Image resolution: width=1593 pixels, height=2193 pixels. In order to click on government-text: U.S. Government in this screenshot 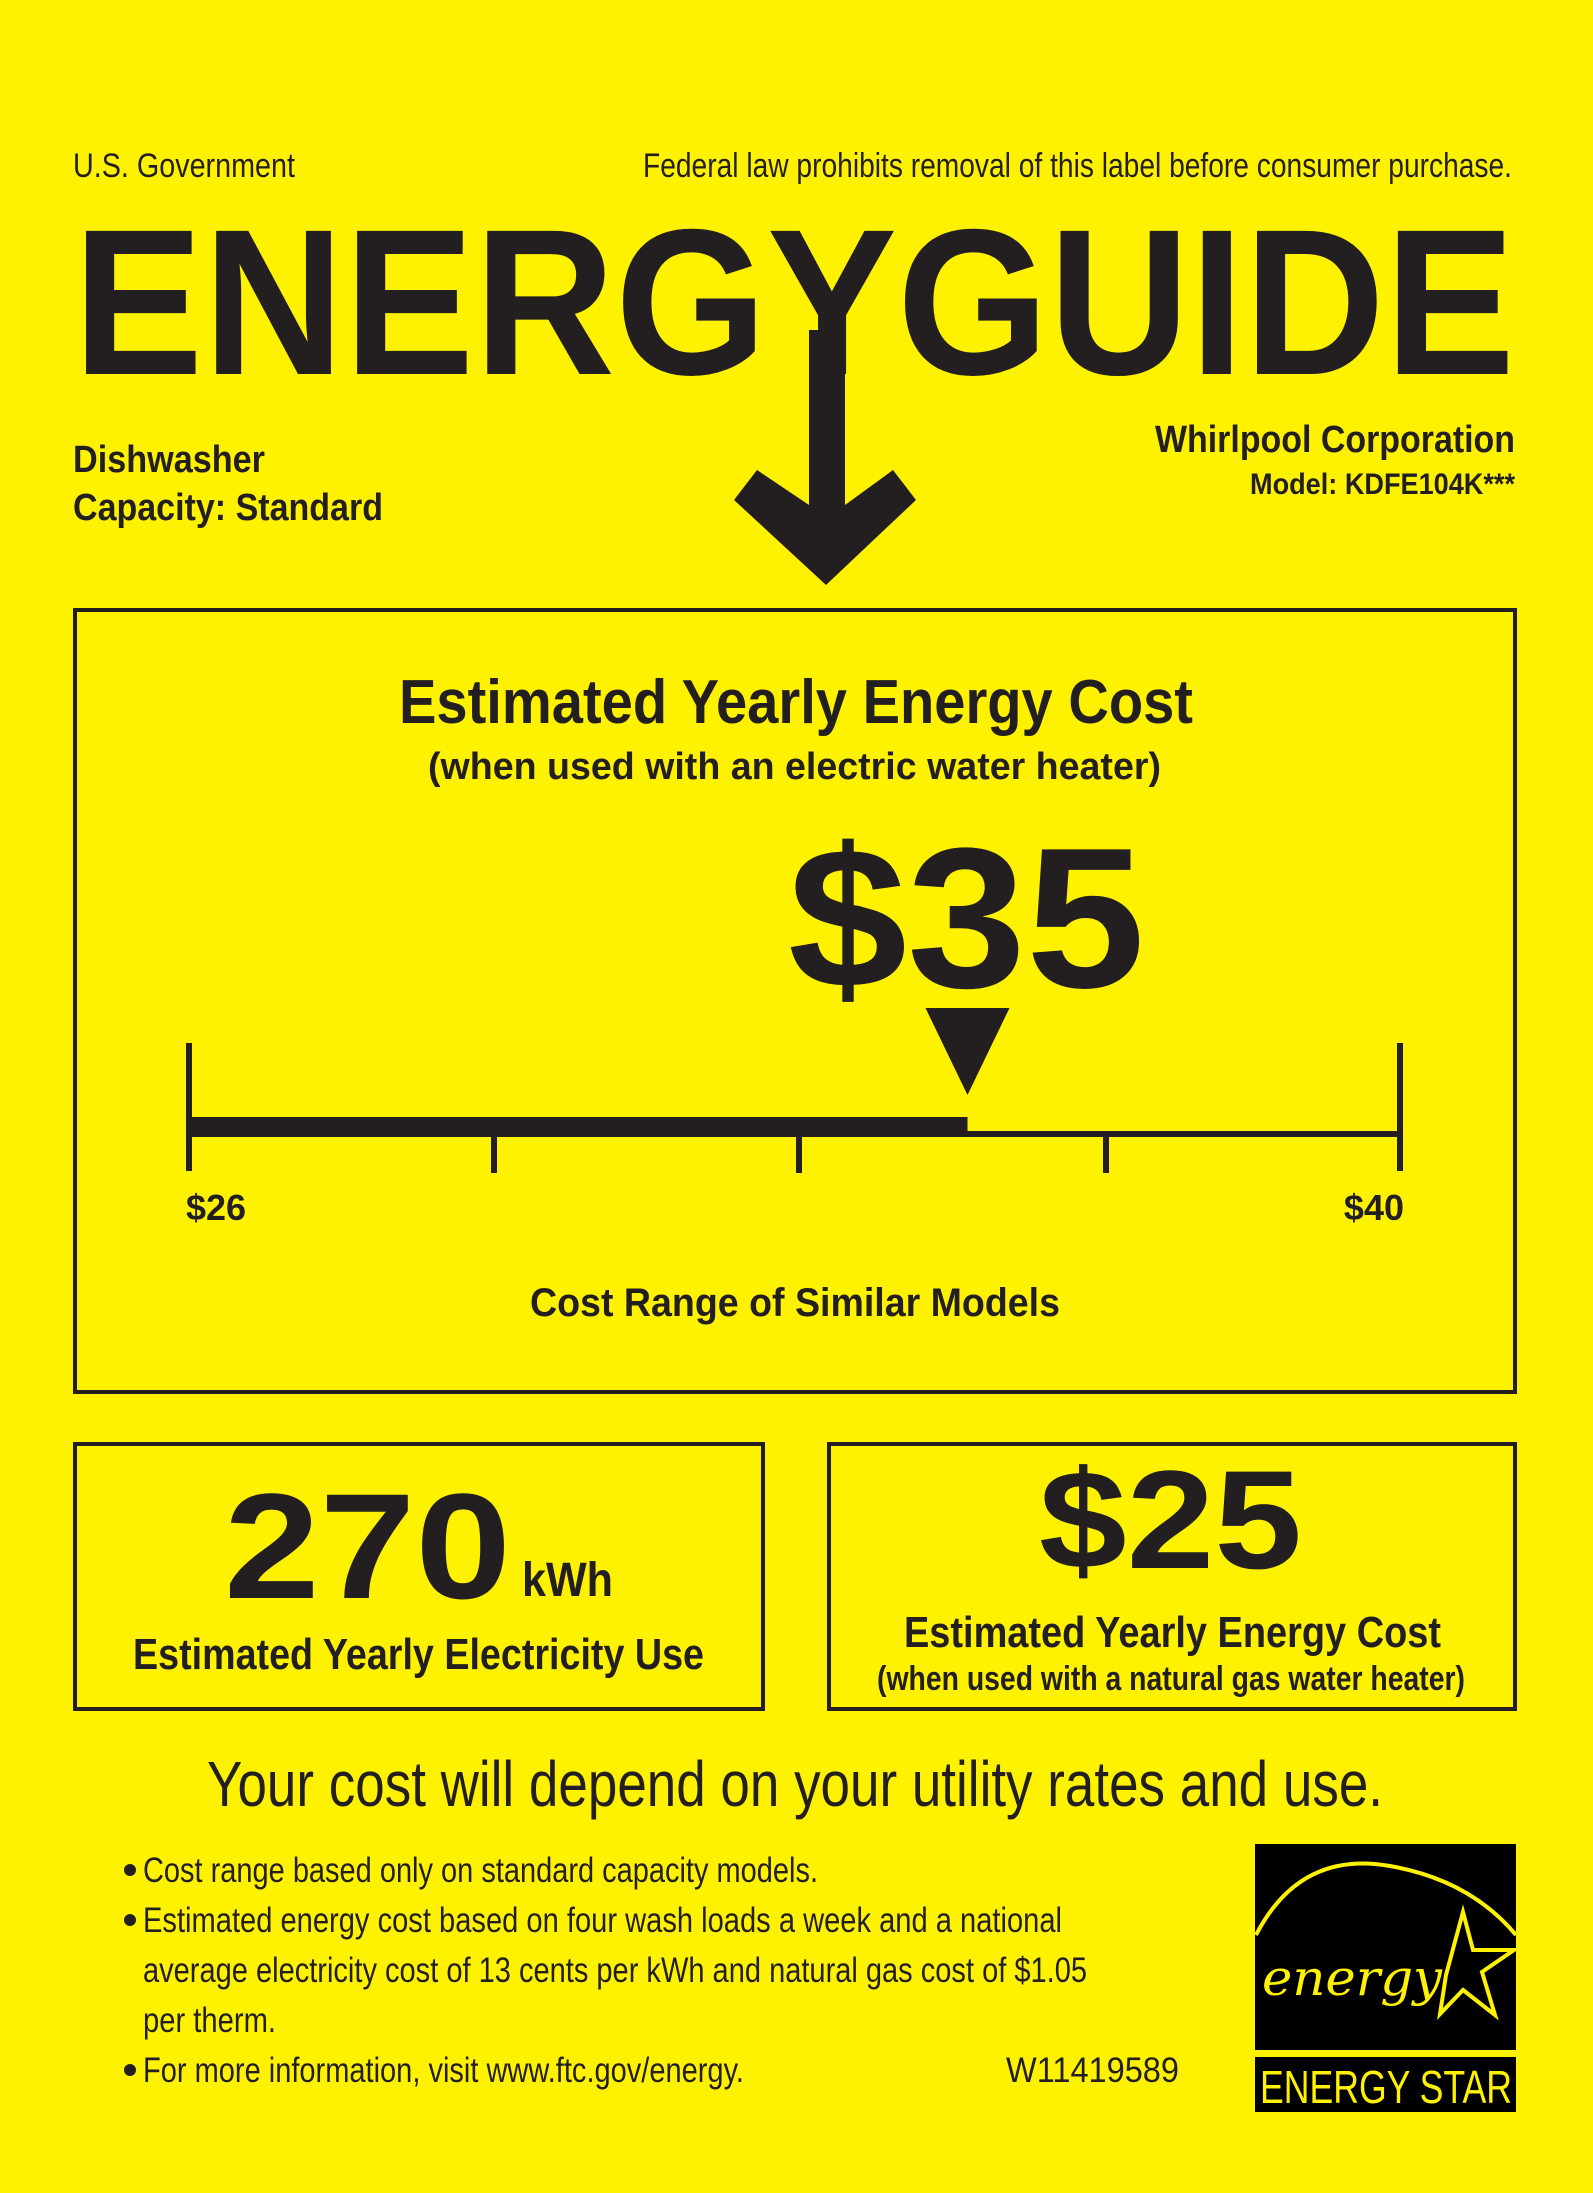, I will do `click(184, 166)`.